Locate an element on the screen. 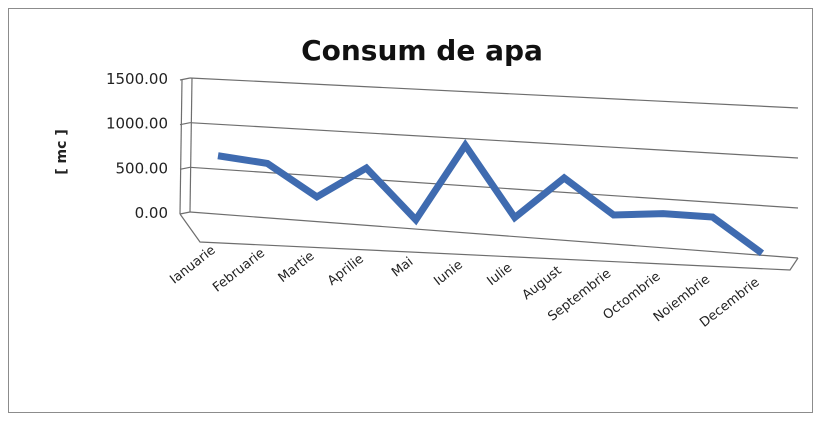  back-wall-edge is located at coordinates (191, 145).